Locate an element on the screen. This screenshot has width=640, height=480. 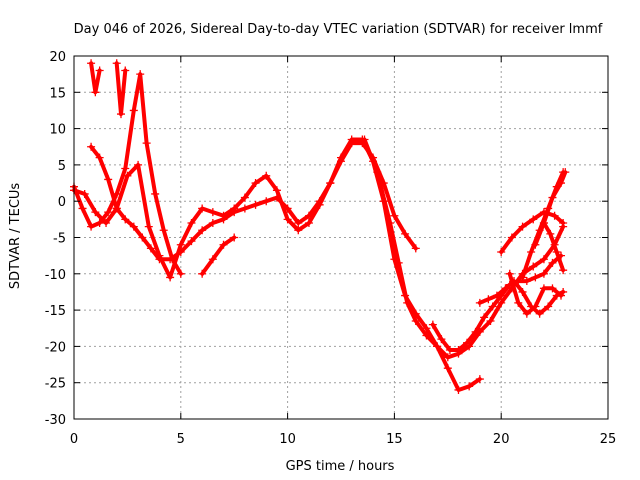
x-tick-label: 0 is located at coordinates (74, 439).